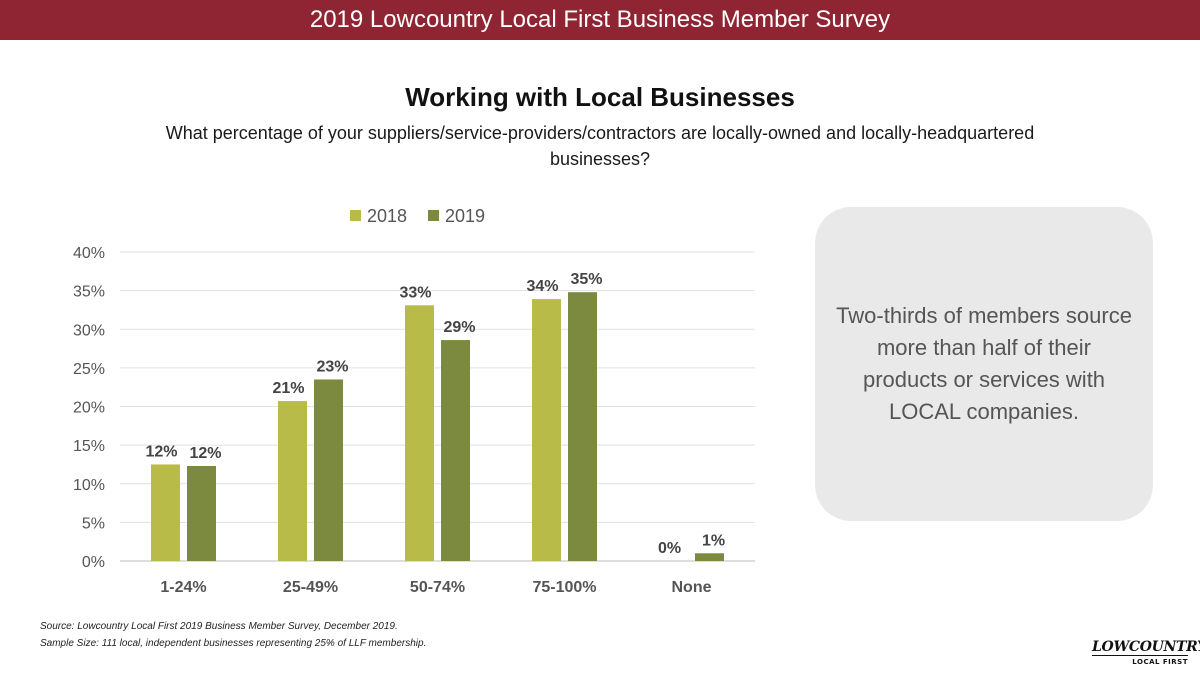  Describe the element at coordinates (288, 388) in the screenshot. I see `data-label: 21%` at that location.